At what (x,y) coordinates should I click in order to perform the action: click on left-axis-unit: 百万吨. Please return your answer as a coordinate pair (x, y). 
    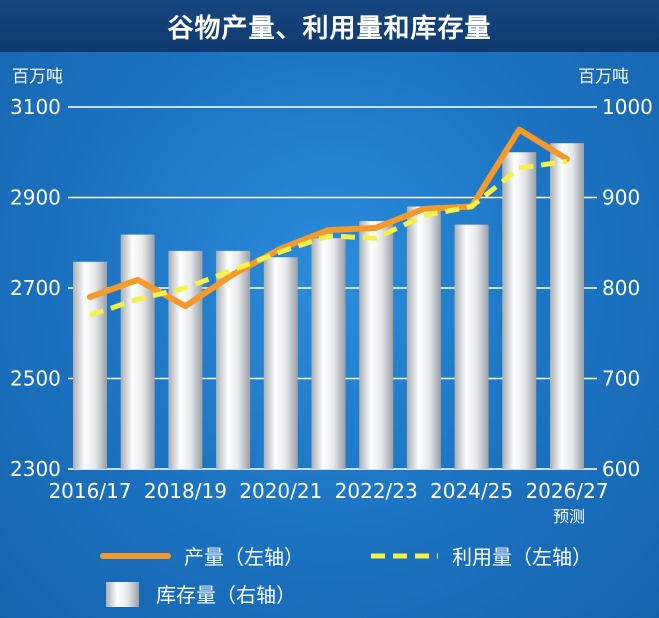
    Looking at the image, I should click on (37, 77).